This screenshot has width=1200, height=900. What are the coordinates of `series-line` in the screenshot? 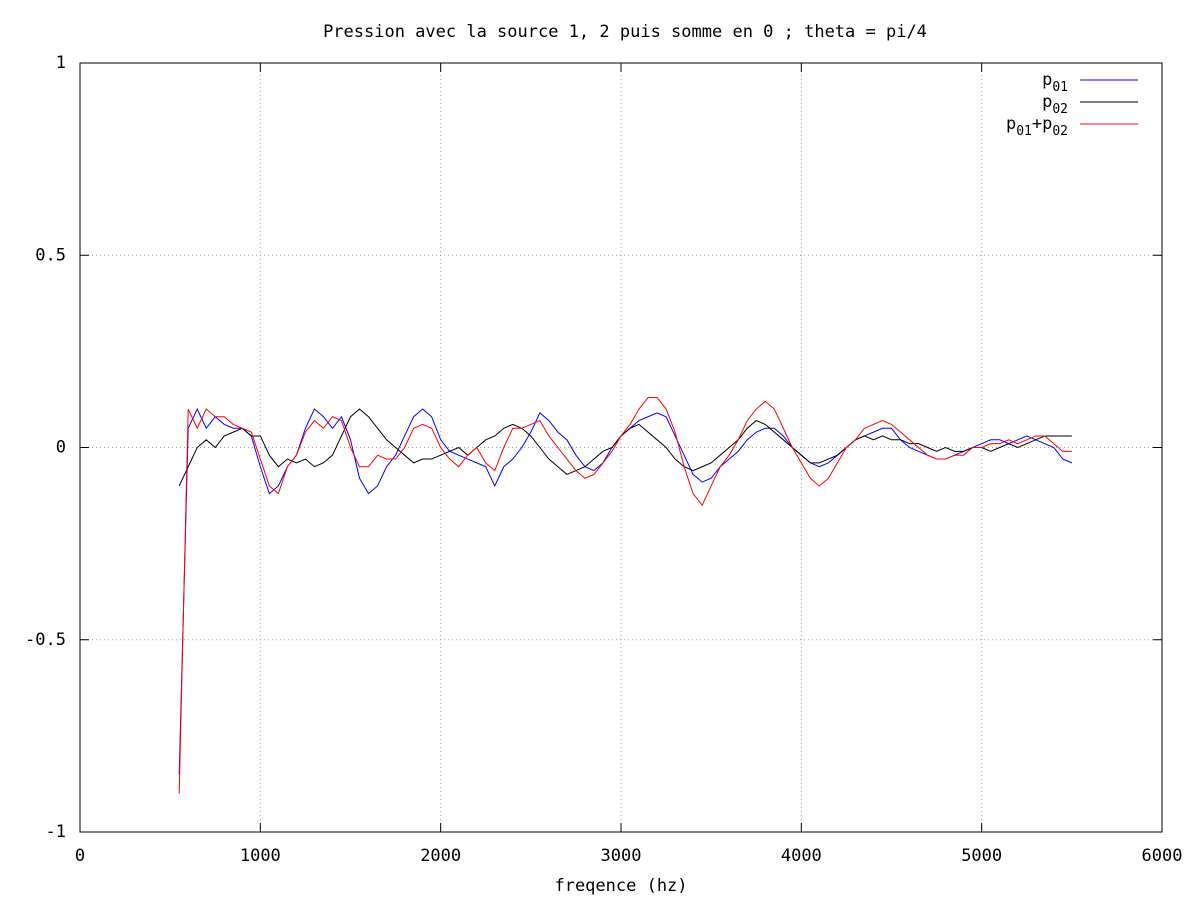 It's located at (625, 447).